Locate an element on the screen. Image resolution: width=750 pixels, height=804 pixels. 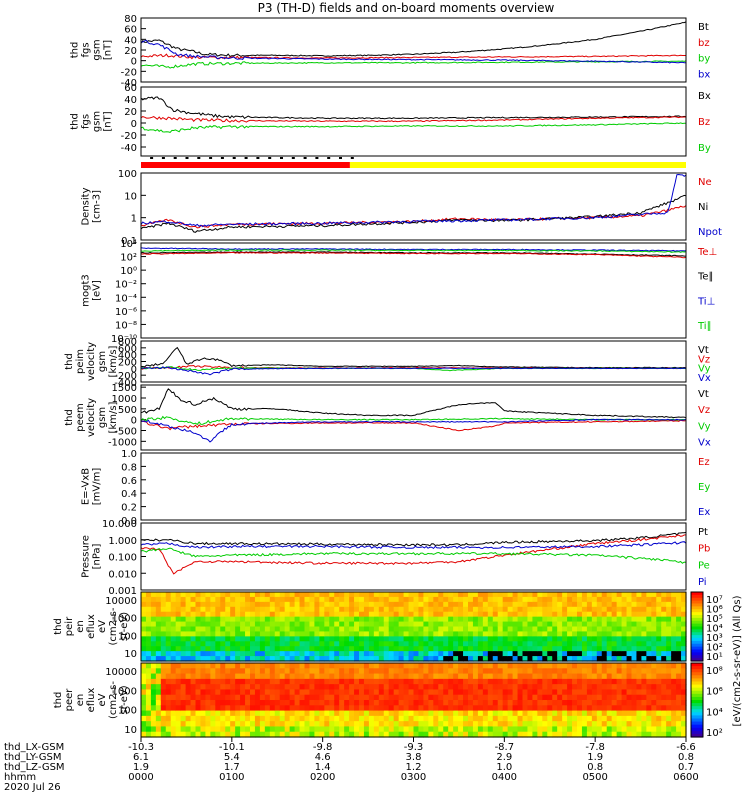
colorbar-tick-label: 10⁶ is located at coordinates (714, 610).